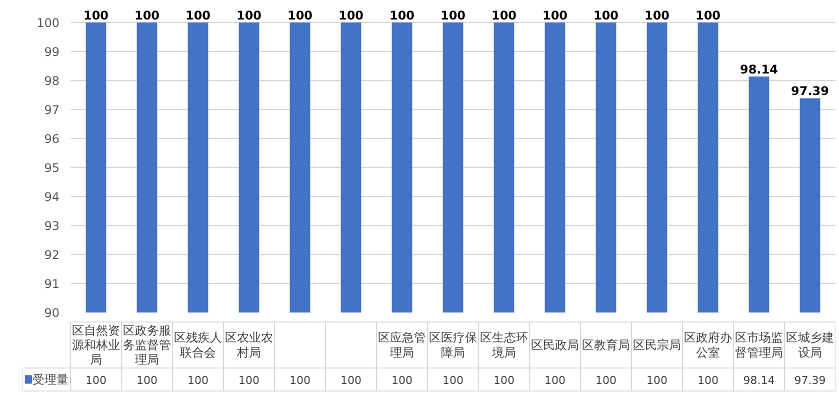 The width and height of the screenshot is (839, 395). What do you see at coordinates (147, 345) in the screenshot?
I see `x-tick-label: 区政务服务监督管理局` at bounding box center [147, 345].